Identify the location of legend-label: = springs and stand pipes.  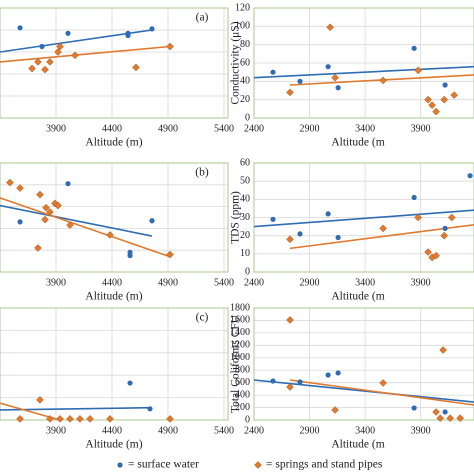
(324, 465).